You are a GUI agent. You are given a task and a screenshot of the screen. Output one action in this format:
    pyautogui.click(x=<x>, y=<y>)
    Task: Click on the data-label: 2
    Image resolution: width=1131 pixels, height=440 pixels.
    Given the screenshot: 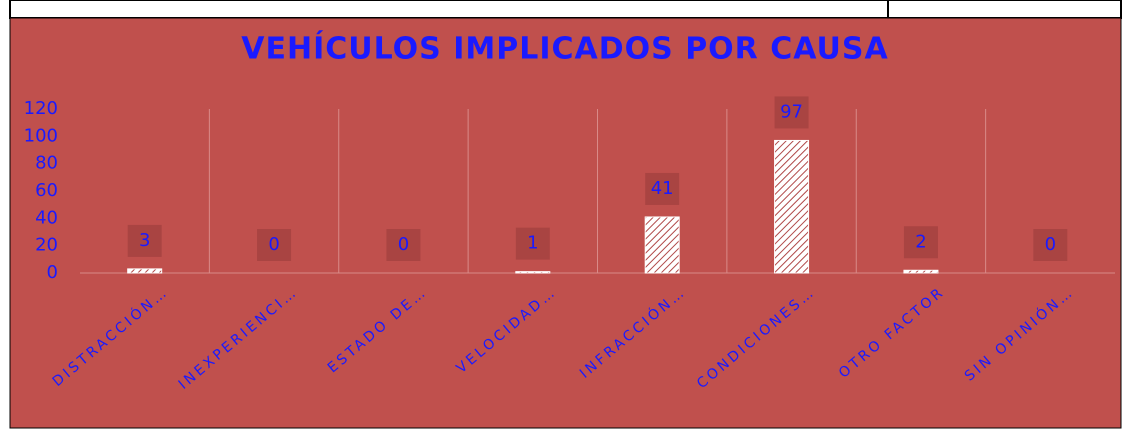 What is the action you would take?
    pyautogui.click(x=920, y=241)
    